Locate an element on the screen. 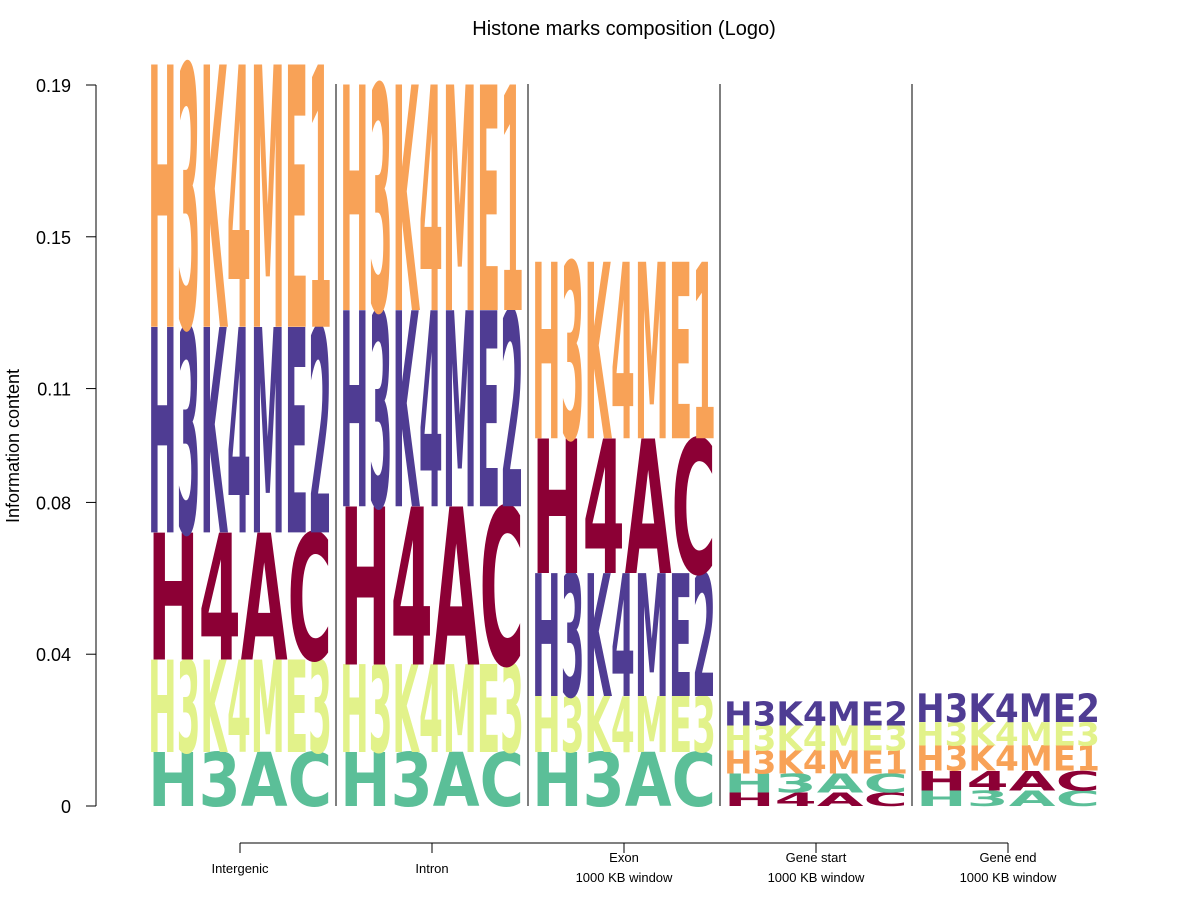 The height and width of the screenshot is (900, 1200). y-axis-label: Information content is located at coordinates (13, 446).